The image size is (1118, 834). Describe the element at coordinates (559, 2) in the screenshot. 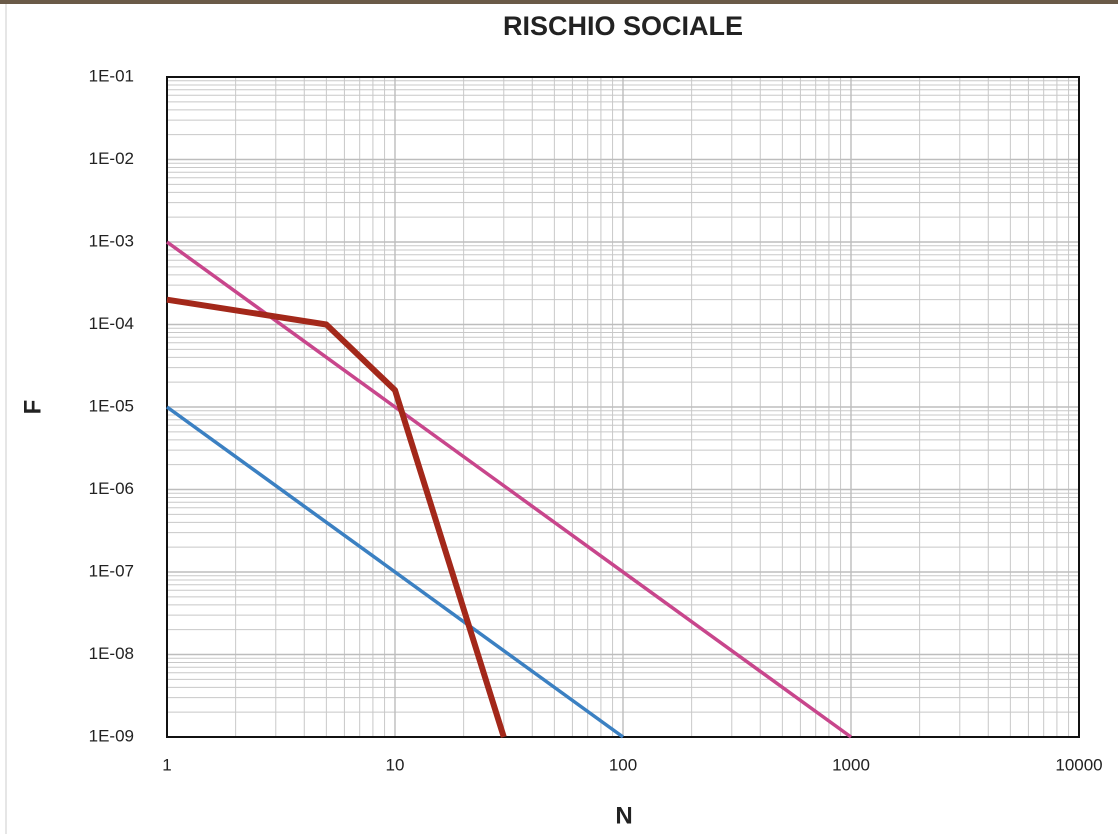

I see `top-strip` at that location.